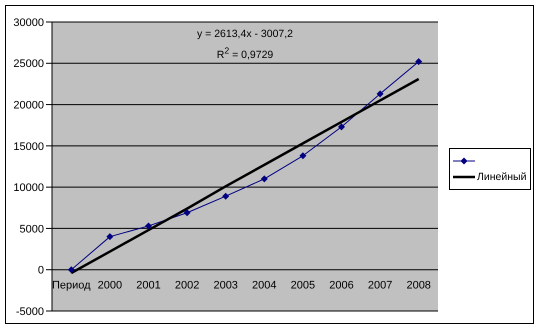  What do you see at coordinates (418, 286) in the screenshot?
I see `x-tick-label: 2008` at bounding box center [418, 286].